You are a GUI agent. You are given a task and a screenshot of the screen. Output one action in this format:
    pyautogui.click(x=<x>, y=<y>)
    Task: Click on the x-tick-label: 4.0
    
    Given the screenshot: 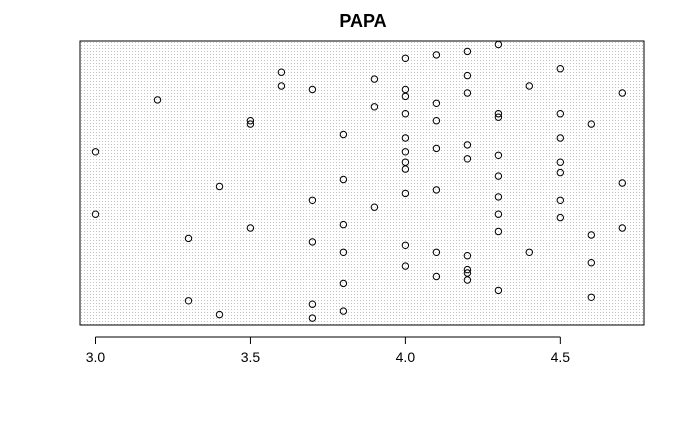 What is the action you would take?
    pyautogui.click(x=406, y=357)
    